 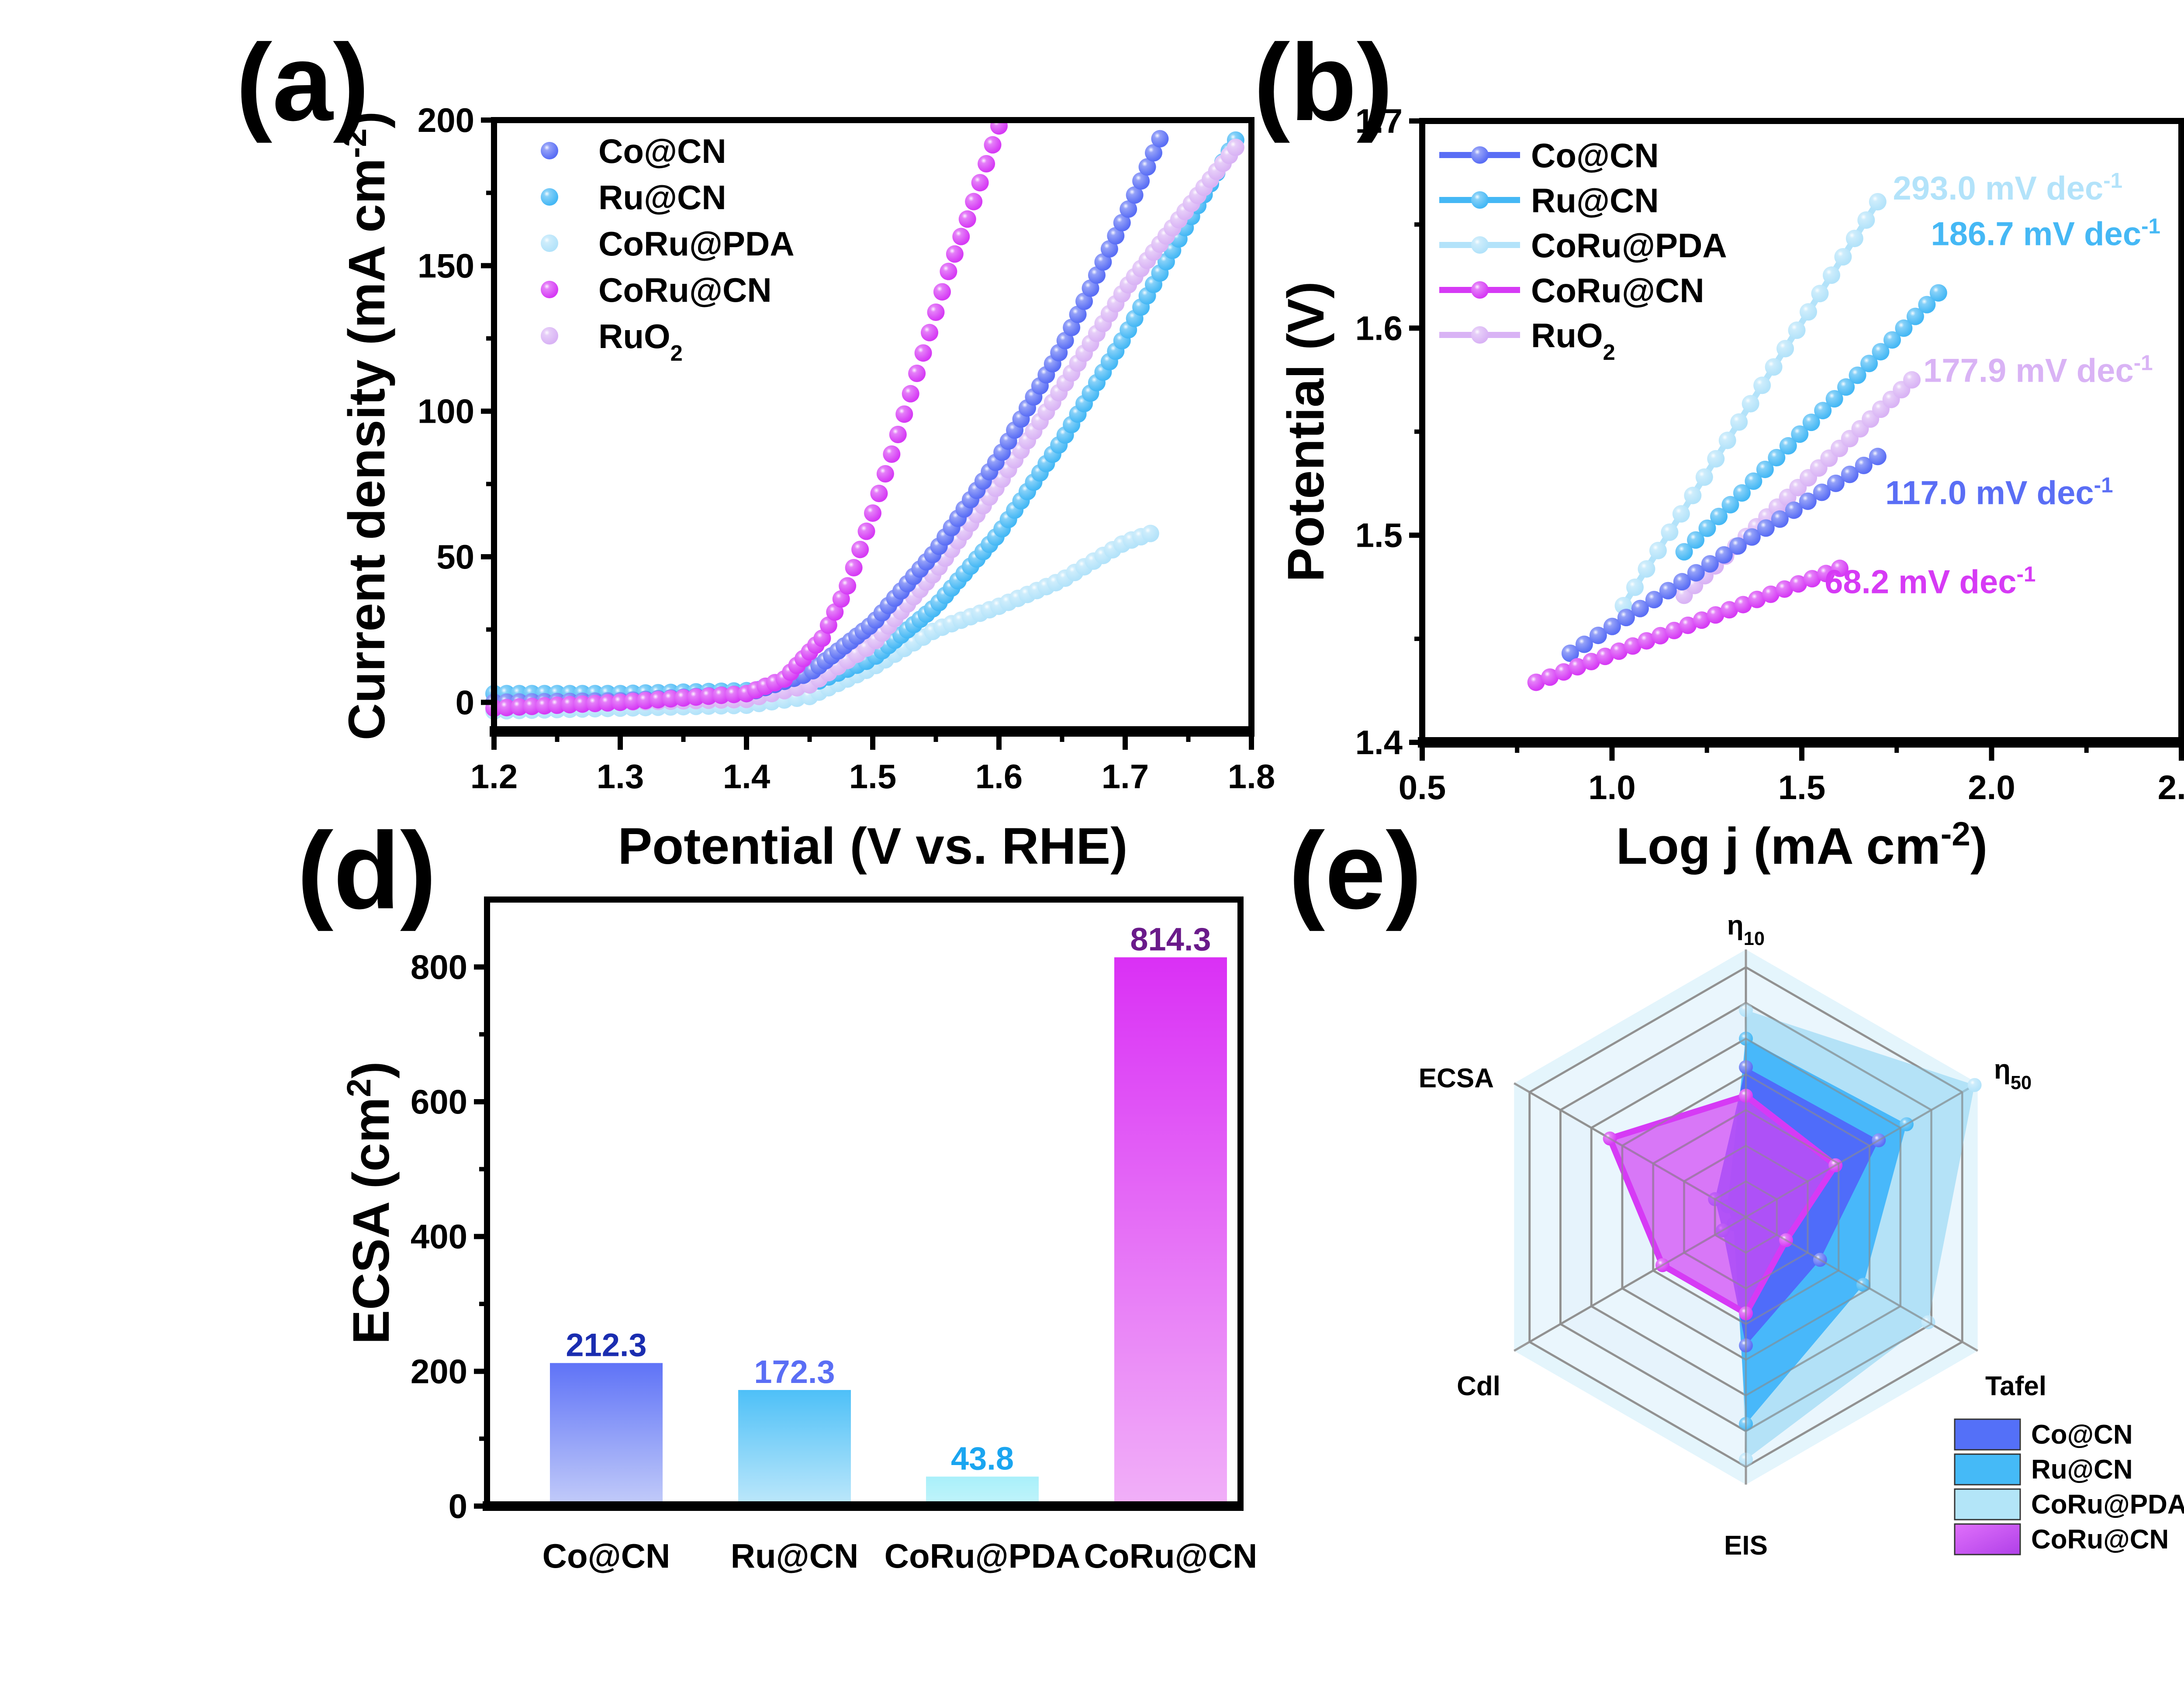 What do you see at coordinates (439, 1236) in the screenshot?
I see `y-tick-label: 400` at bounding box center [439, 1236].